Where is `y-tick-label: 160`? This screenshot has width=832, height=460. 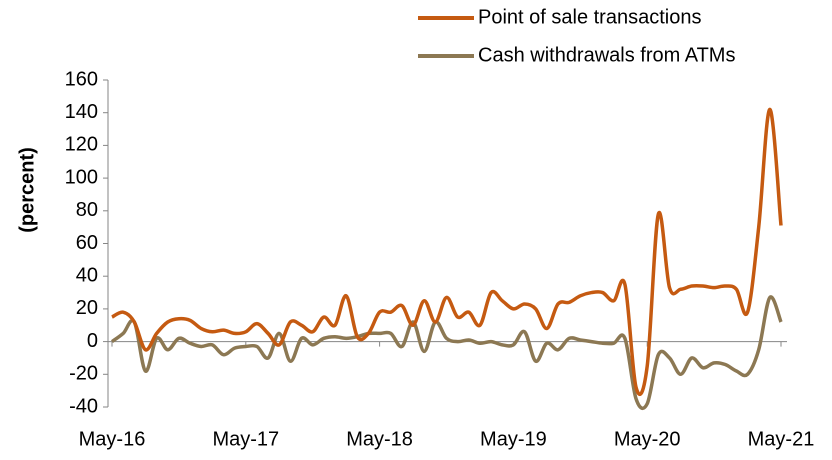
y-tick-label: 160 is located at coordinates (81, 79).